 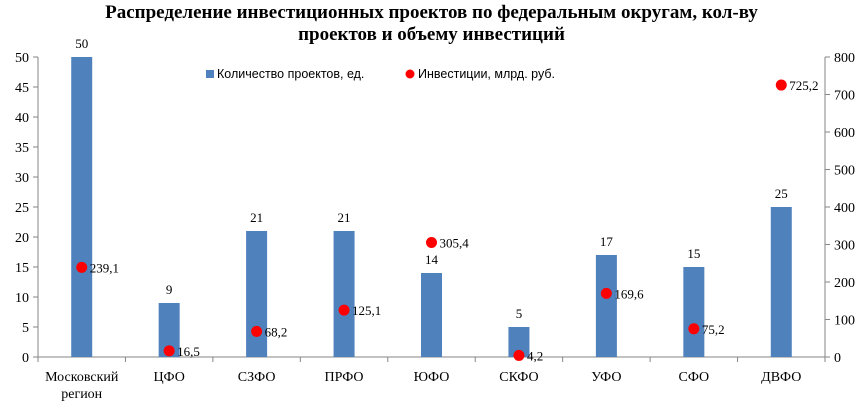 I want to click on legend-swatch-investments, so click(x=410, y=74).